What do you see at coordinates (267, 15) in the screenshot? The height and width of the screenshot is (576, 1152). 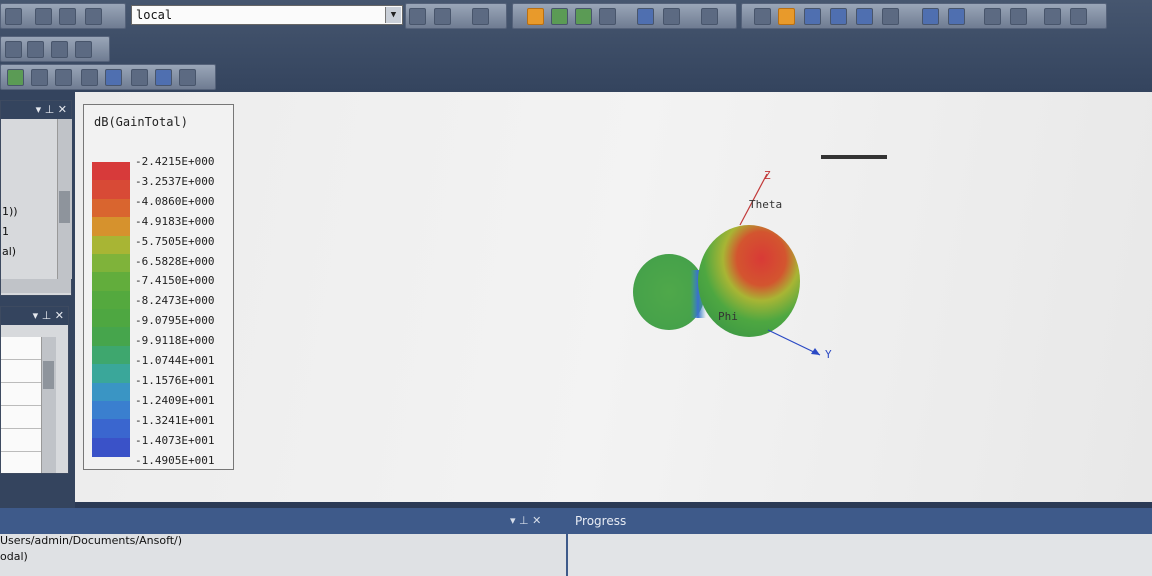 I see `solution-combo: local ▼` at bounding box center [267, 15].